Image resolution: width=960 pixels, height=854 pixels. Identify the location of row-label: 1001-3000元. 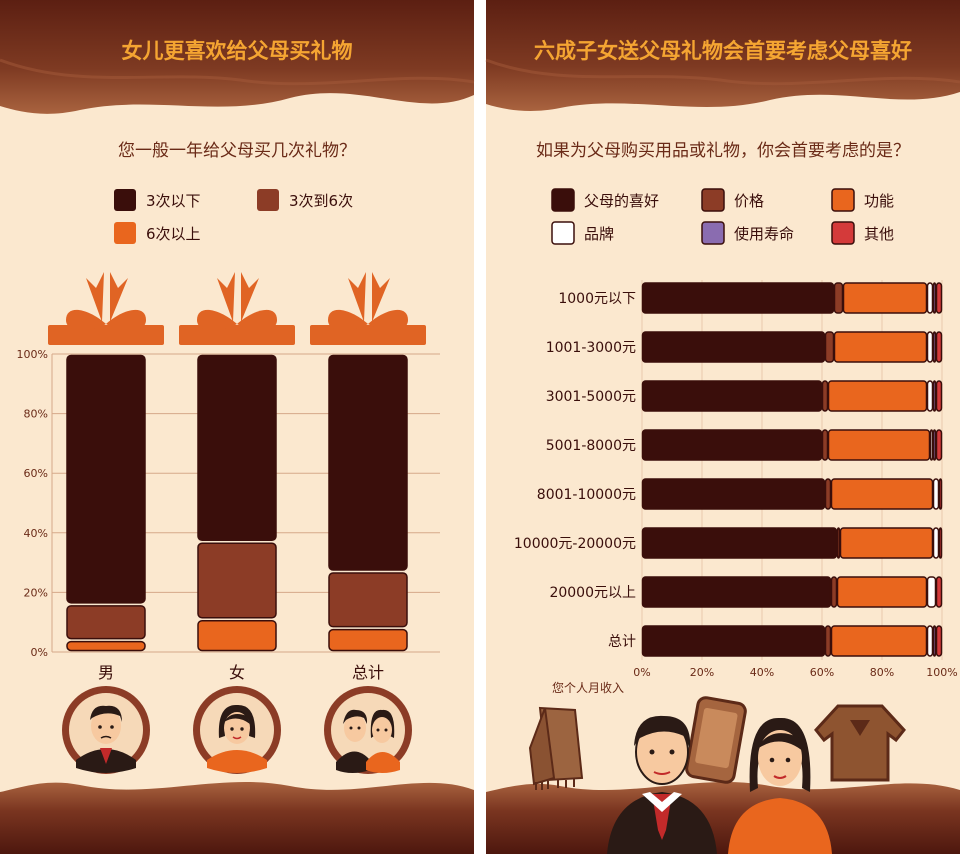
(591, 348).